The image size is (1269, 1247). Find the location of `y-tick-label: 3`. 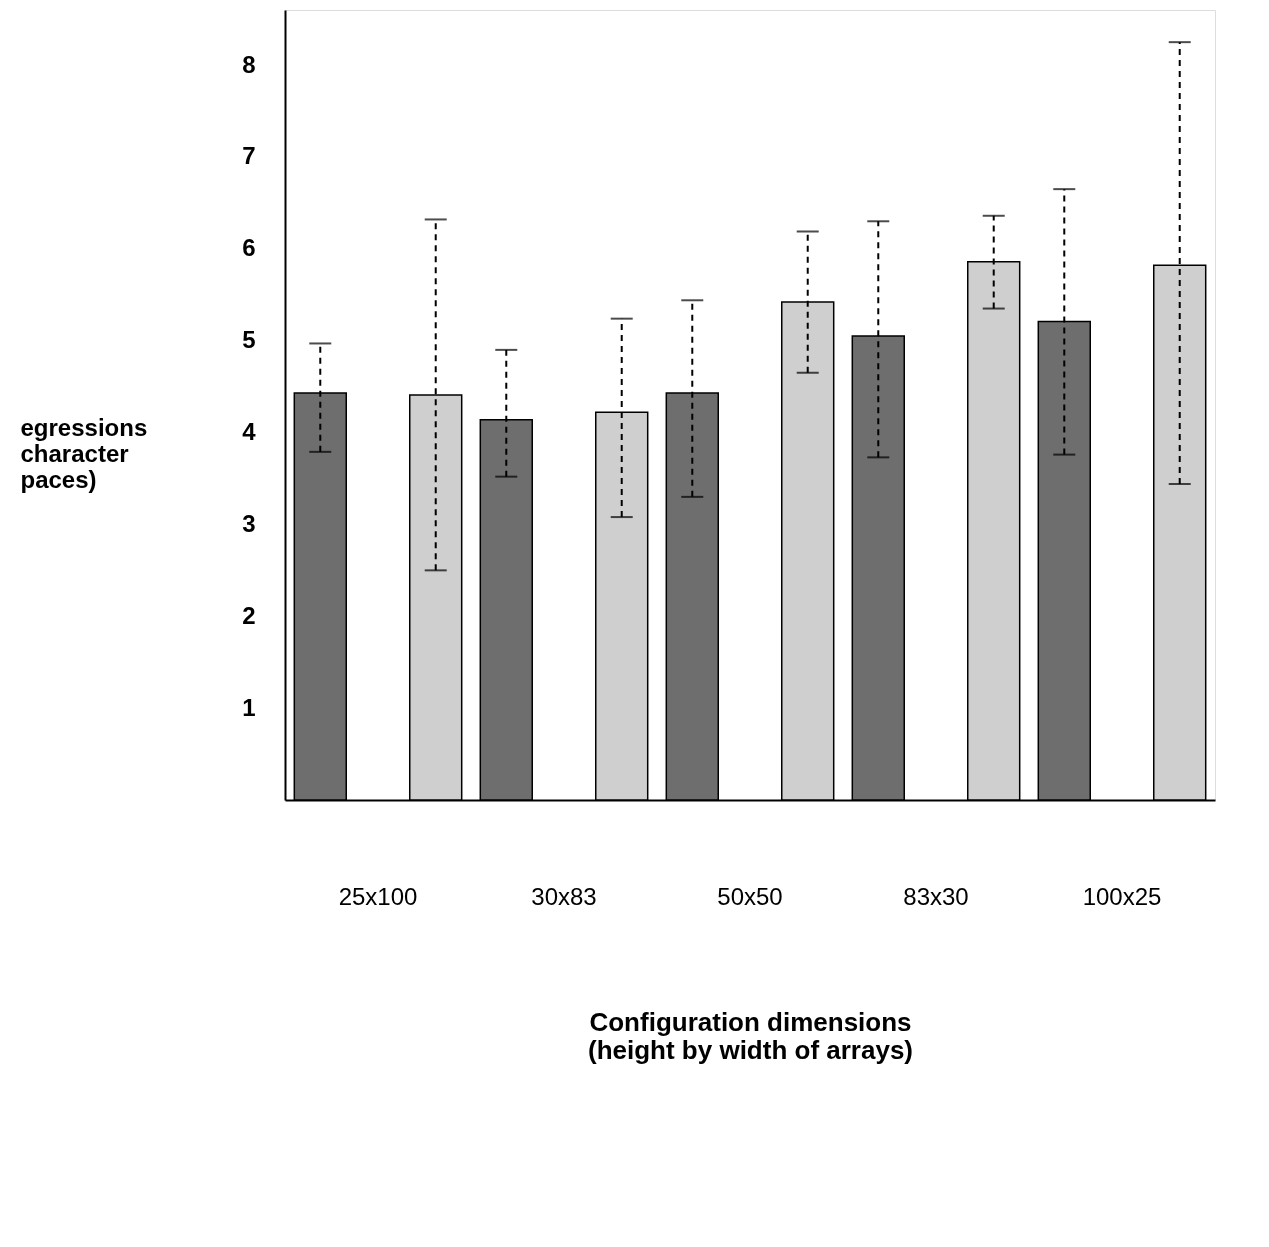

y-tick-label: 3 is located at coordinates (249, 523).